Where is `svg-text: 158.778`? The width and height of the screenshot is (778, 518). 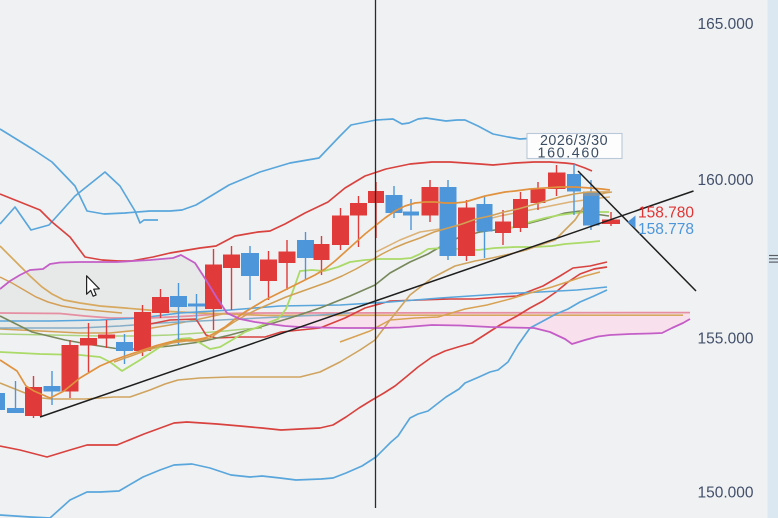
svg-text: 158.778 is located at coordinates (666, 229).